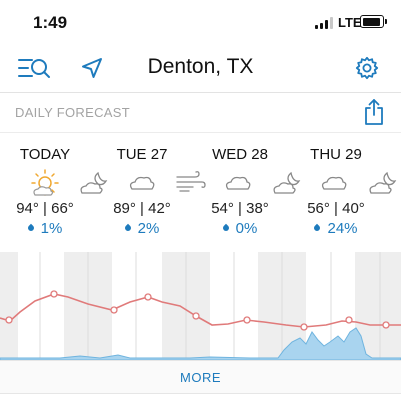  I want to click on more-label: MORE, so click(200, 377).